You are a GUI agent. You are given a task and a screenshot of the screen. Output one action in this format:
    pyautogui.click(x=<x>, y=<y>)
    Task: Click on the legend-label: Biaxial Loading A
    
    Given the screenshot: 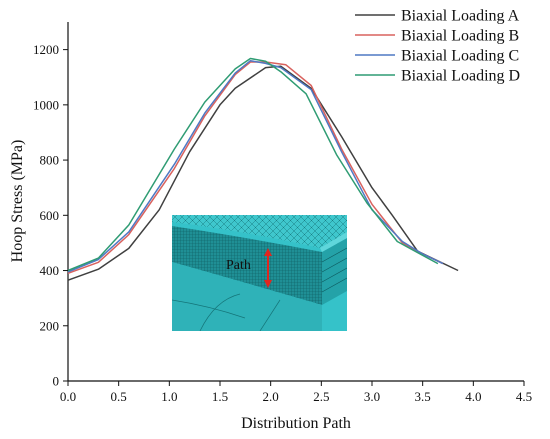 What is the action you would take?
    pyautogui.click(x=460, y=16)
    